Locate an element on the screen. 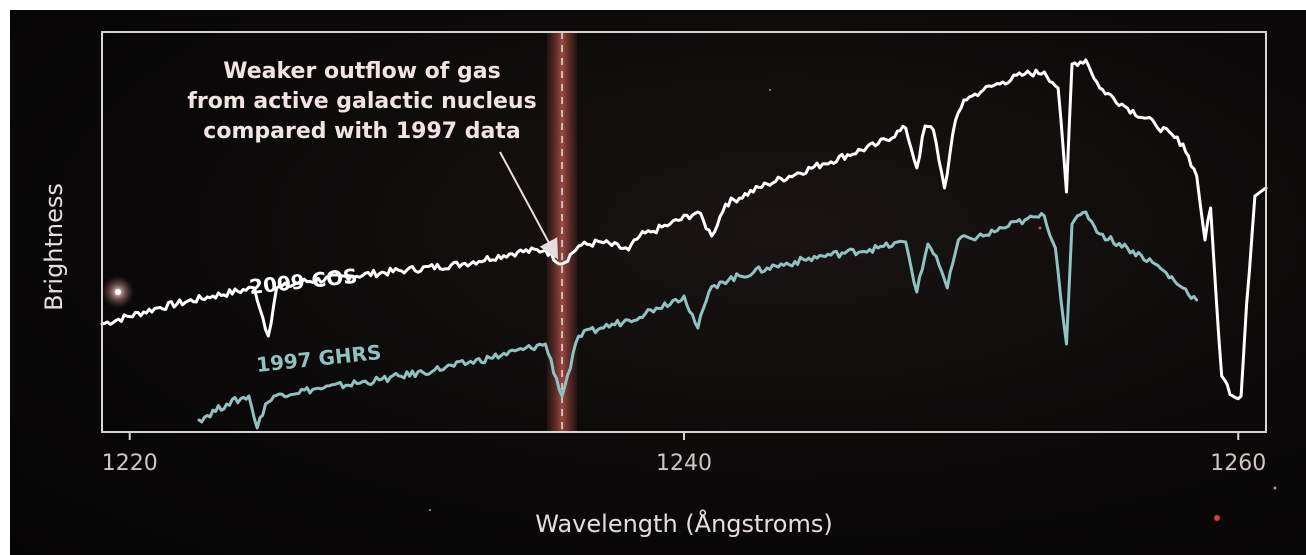 This screenshot has width=1306, height=555. x-axis-title: Wavelength (Ångstroms) is located at coordinates (683, 523).